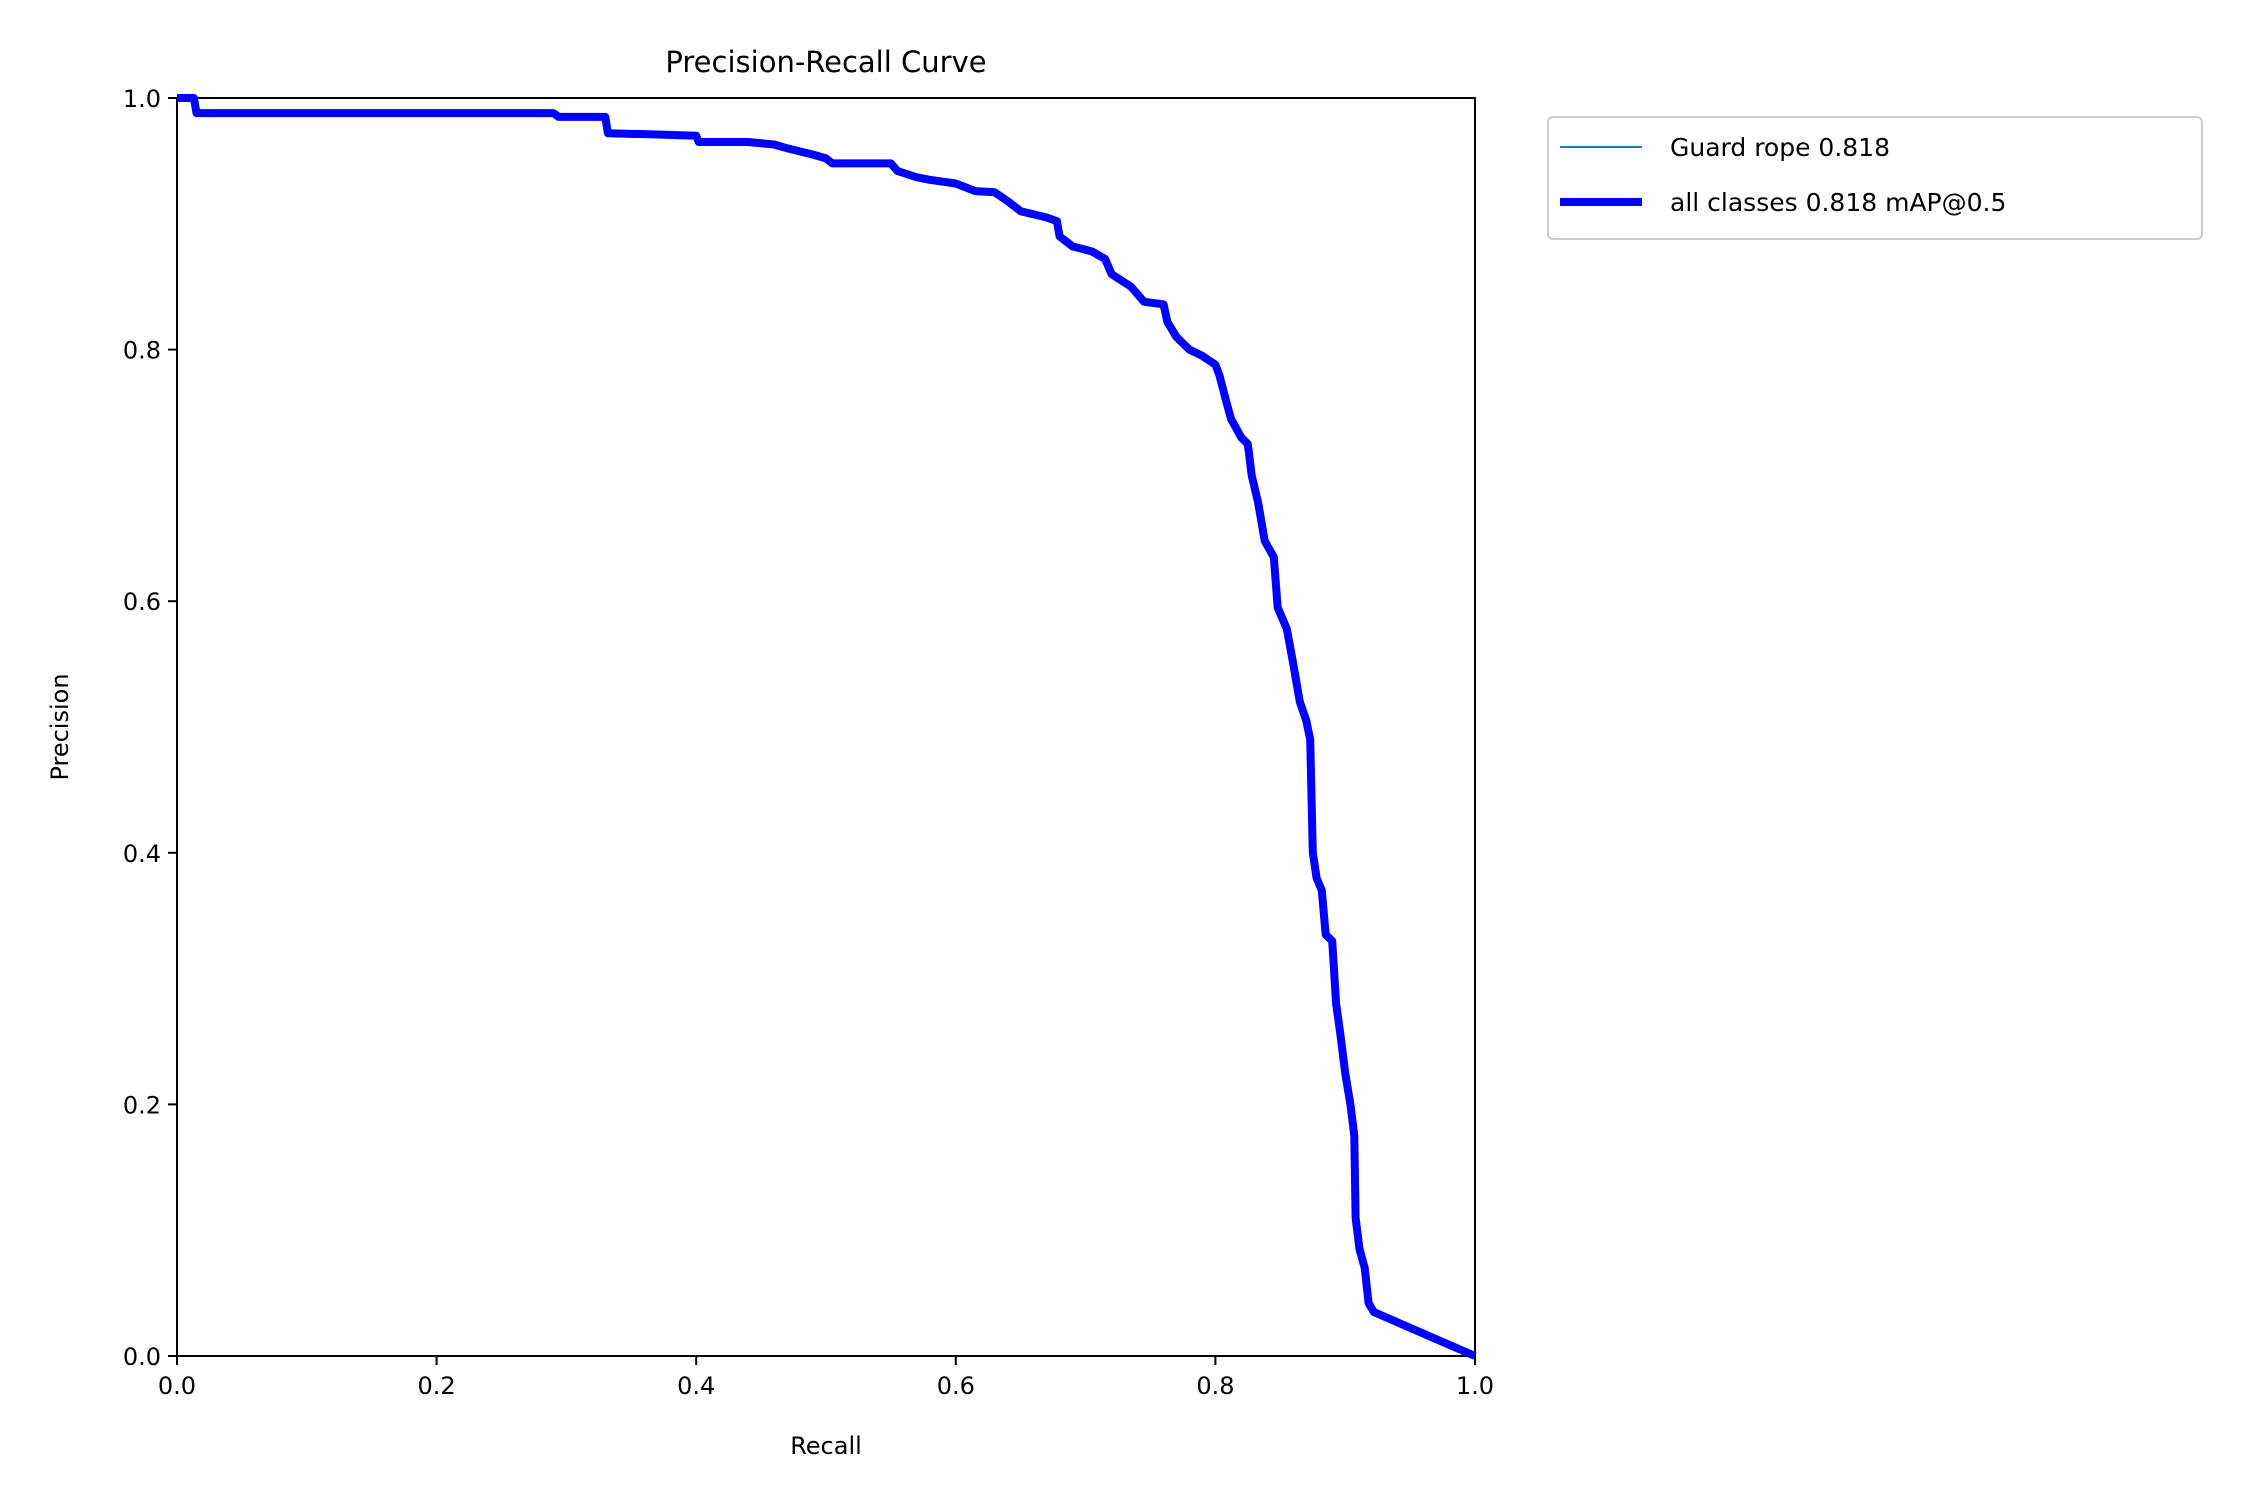 Image resolution: width=2250 pixels, height=1500 pixels. I want to click on x-tick-label: 1.0, so click(1475, 1386).